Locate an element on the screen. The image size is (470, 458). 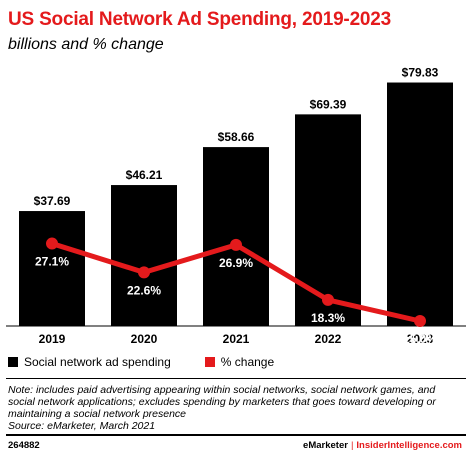
brand-emarketer: eMarketer is located at coordinates (325, 445).